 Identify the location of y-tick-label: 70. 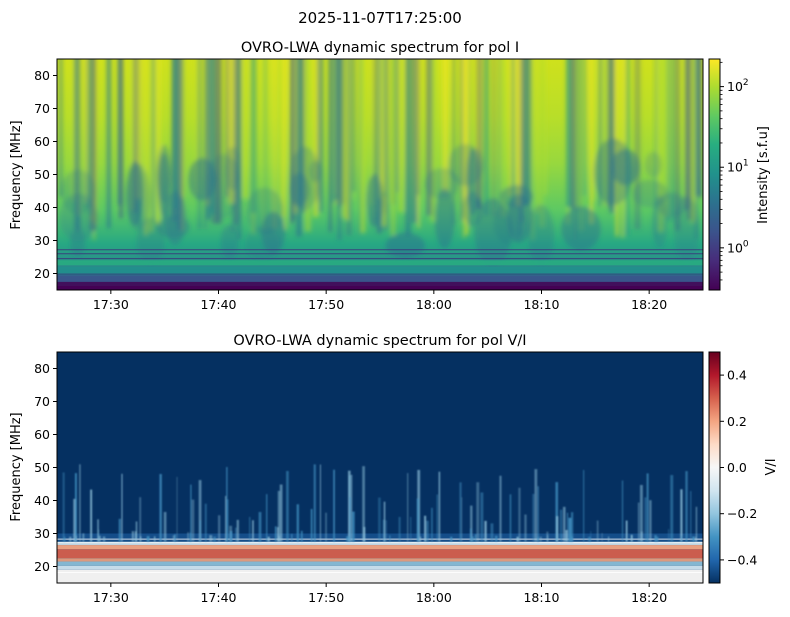
(42, 108).